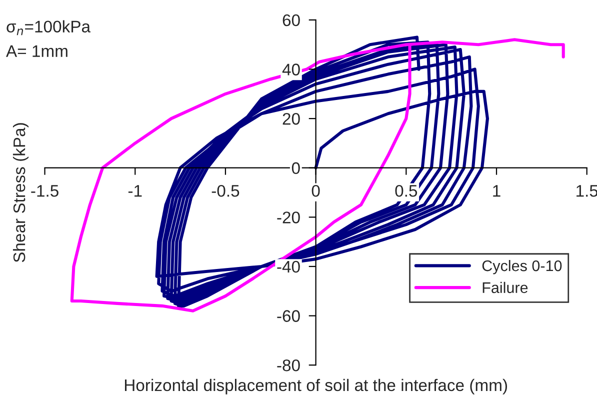 Image resolution: width=597 pixels, height=407 pixels. What do you see at coordinates (316, 190) in the screenshot?
I see `x-tick-label: 0` at bounding box center [316, 190].